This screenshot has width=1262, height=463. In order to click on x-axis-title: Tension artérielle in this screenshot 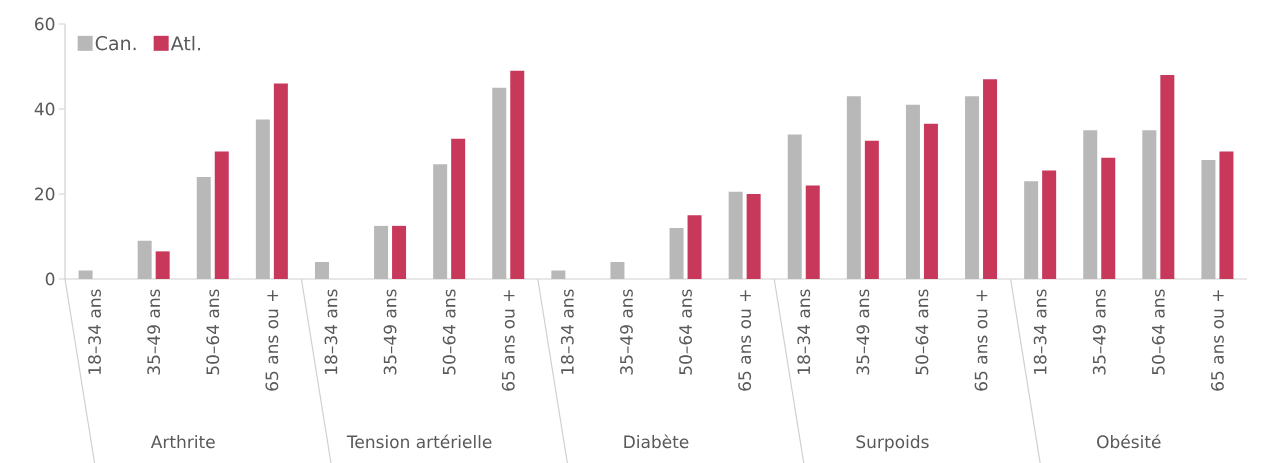, I will do `click(419, 441)`.